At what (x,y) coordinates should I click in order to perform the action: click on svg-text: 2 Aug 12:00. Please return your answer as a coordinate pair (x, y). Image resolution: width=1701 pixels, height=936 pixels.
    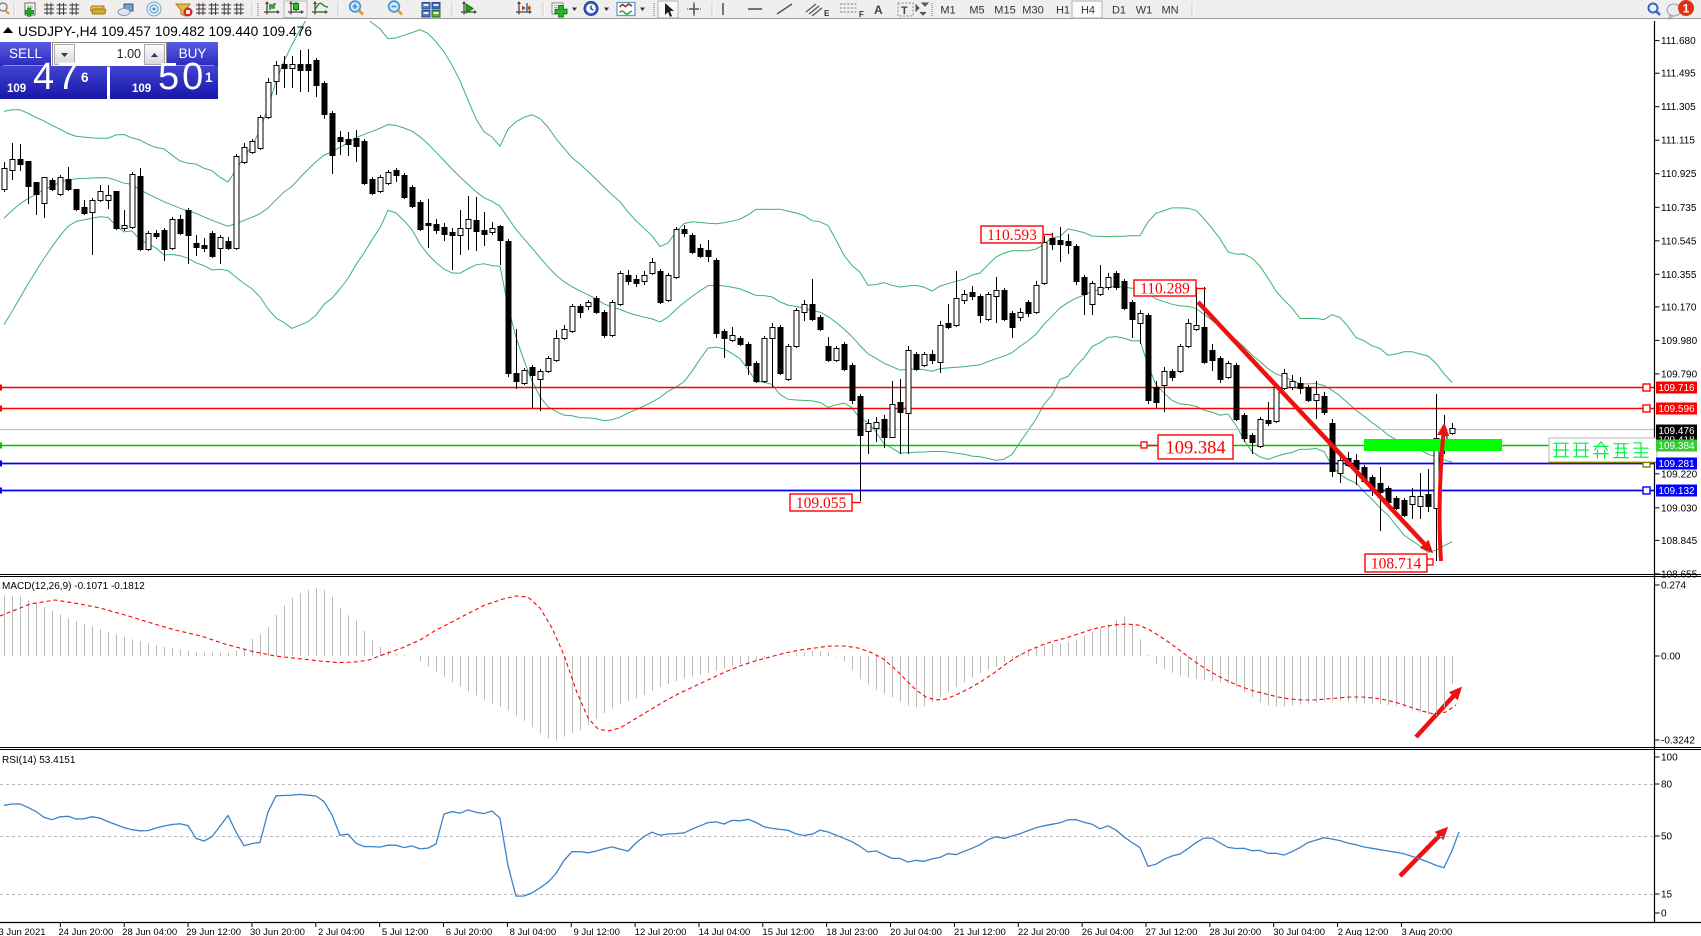
    Looking at the image, I should click on (1363, 931).